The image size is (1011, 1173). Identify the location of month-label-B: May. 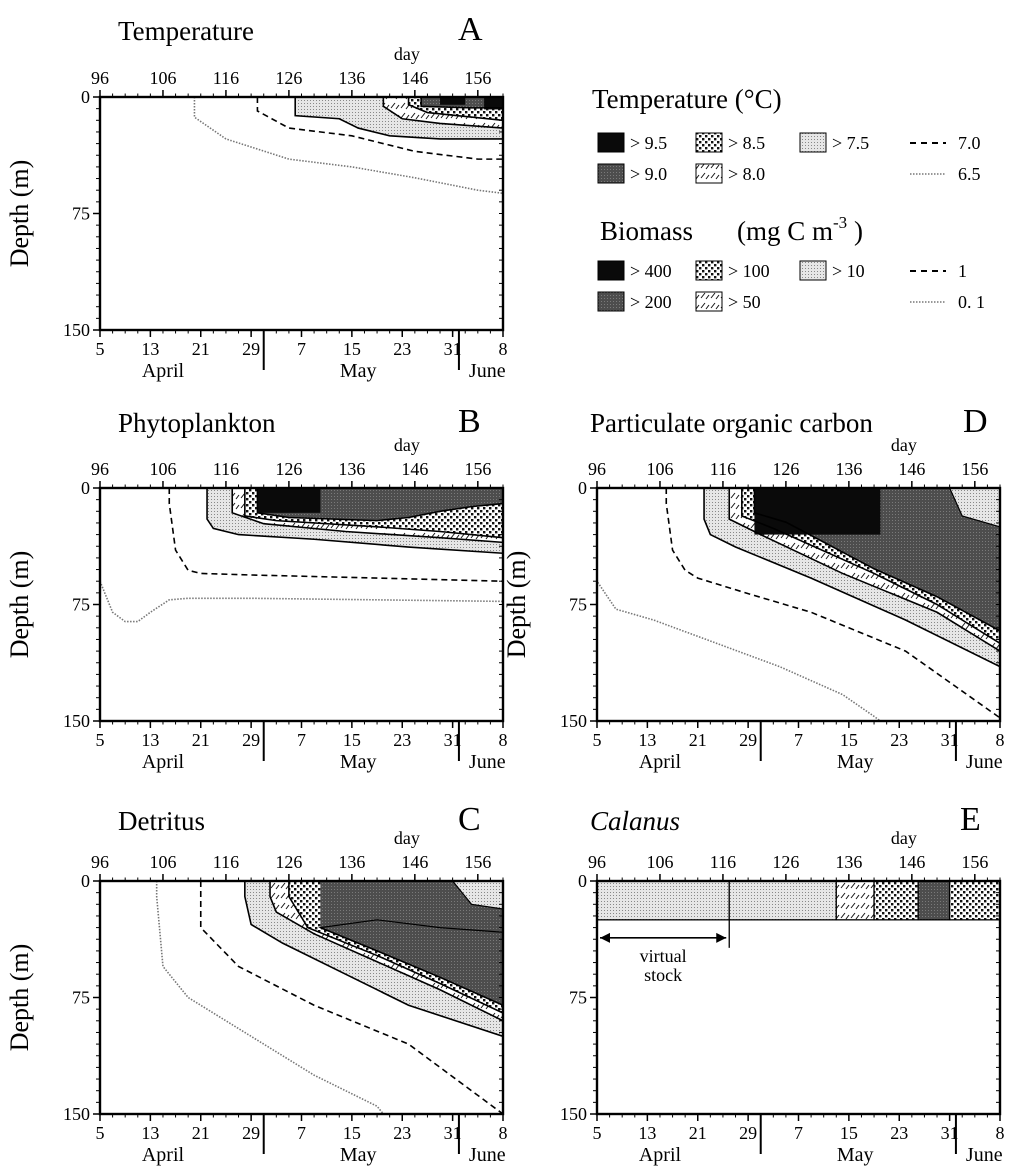
(358, 762).